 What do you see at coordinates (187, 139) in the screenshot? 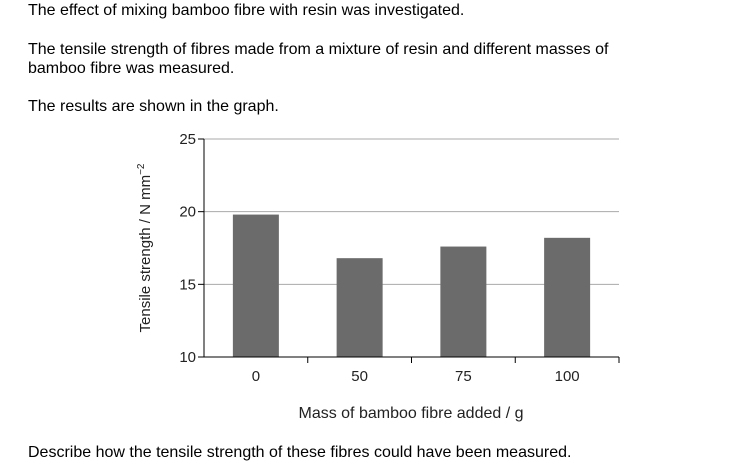
I see `y-tick-label-25: 25` at bounding box center [187, 139].